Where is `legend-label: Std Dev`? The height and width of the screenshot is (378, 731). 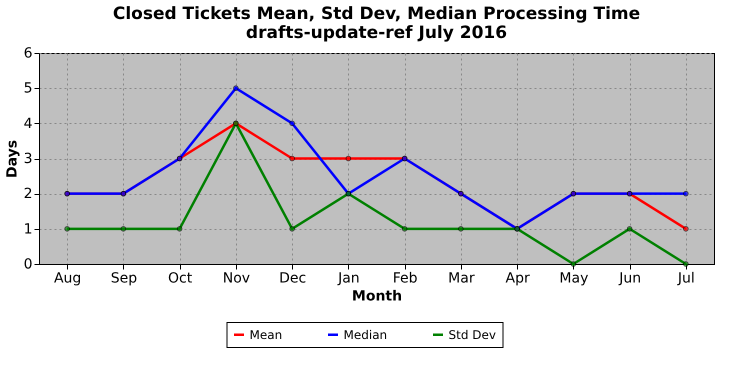 legend-label: Std Dev is located at coordinates (472, 335).